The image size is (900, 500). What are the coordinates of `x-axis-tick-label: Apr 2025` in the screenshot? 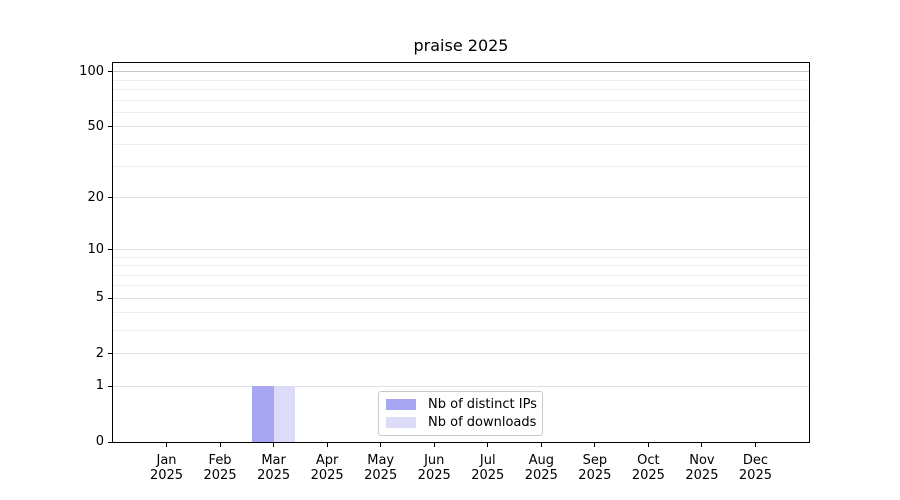 It's located at (327, 468).